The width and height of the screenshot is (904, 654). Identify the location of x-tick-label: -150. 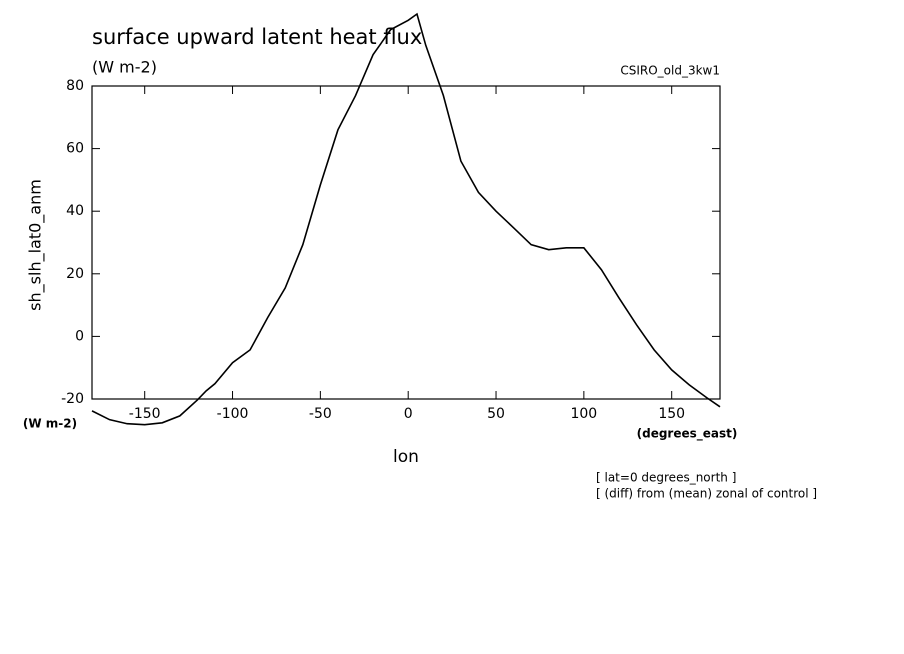
(145, 414).